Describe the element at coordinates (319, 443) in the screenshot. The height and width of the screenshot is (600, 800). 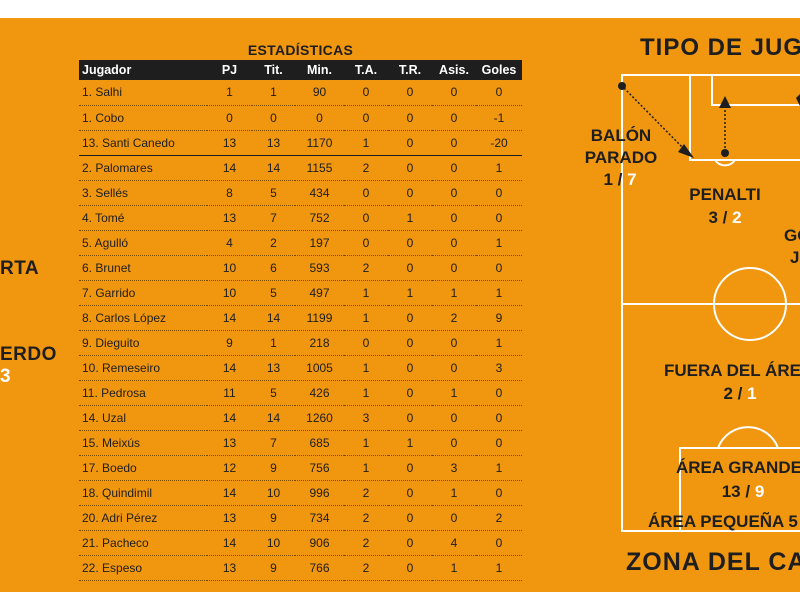
I see `stat-cell: 685` at that location.